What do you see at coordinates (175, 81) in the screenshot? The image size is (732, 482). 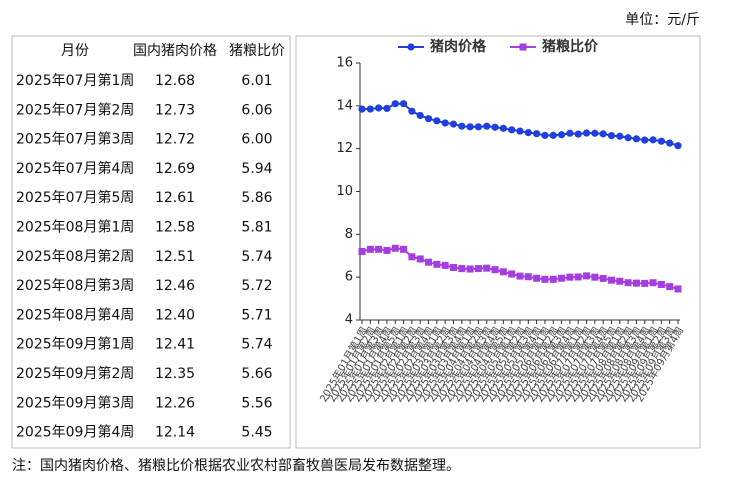 I see `table-cell: 12.68` at bounding box center [175, 81].